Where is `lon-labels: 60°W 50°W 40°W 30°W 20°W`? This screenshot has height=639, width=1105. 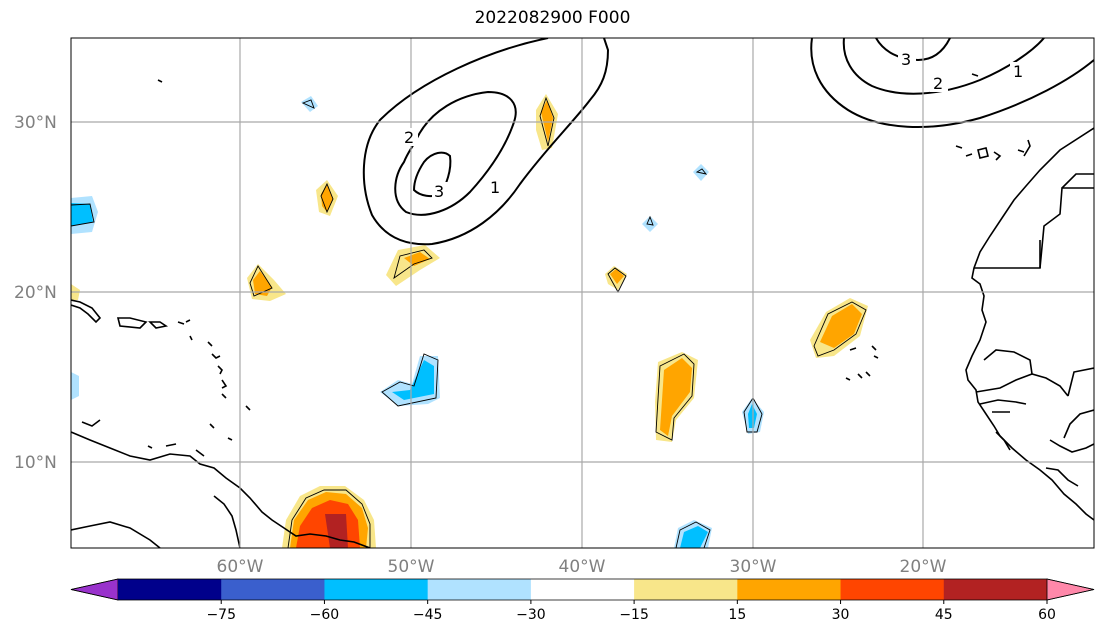
lon-labels: 60°W 50°W 40°W 30°W 20°W is located at coordinates (582, 567).